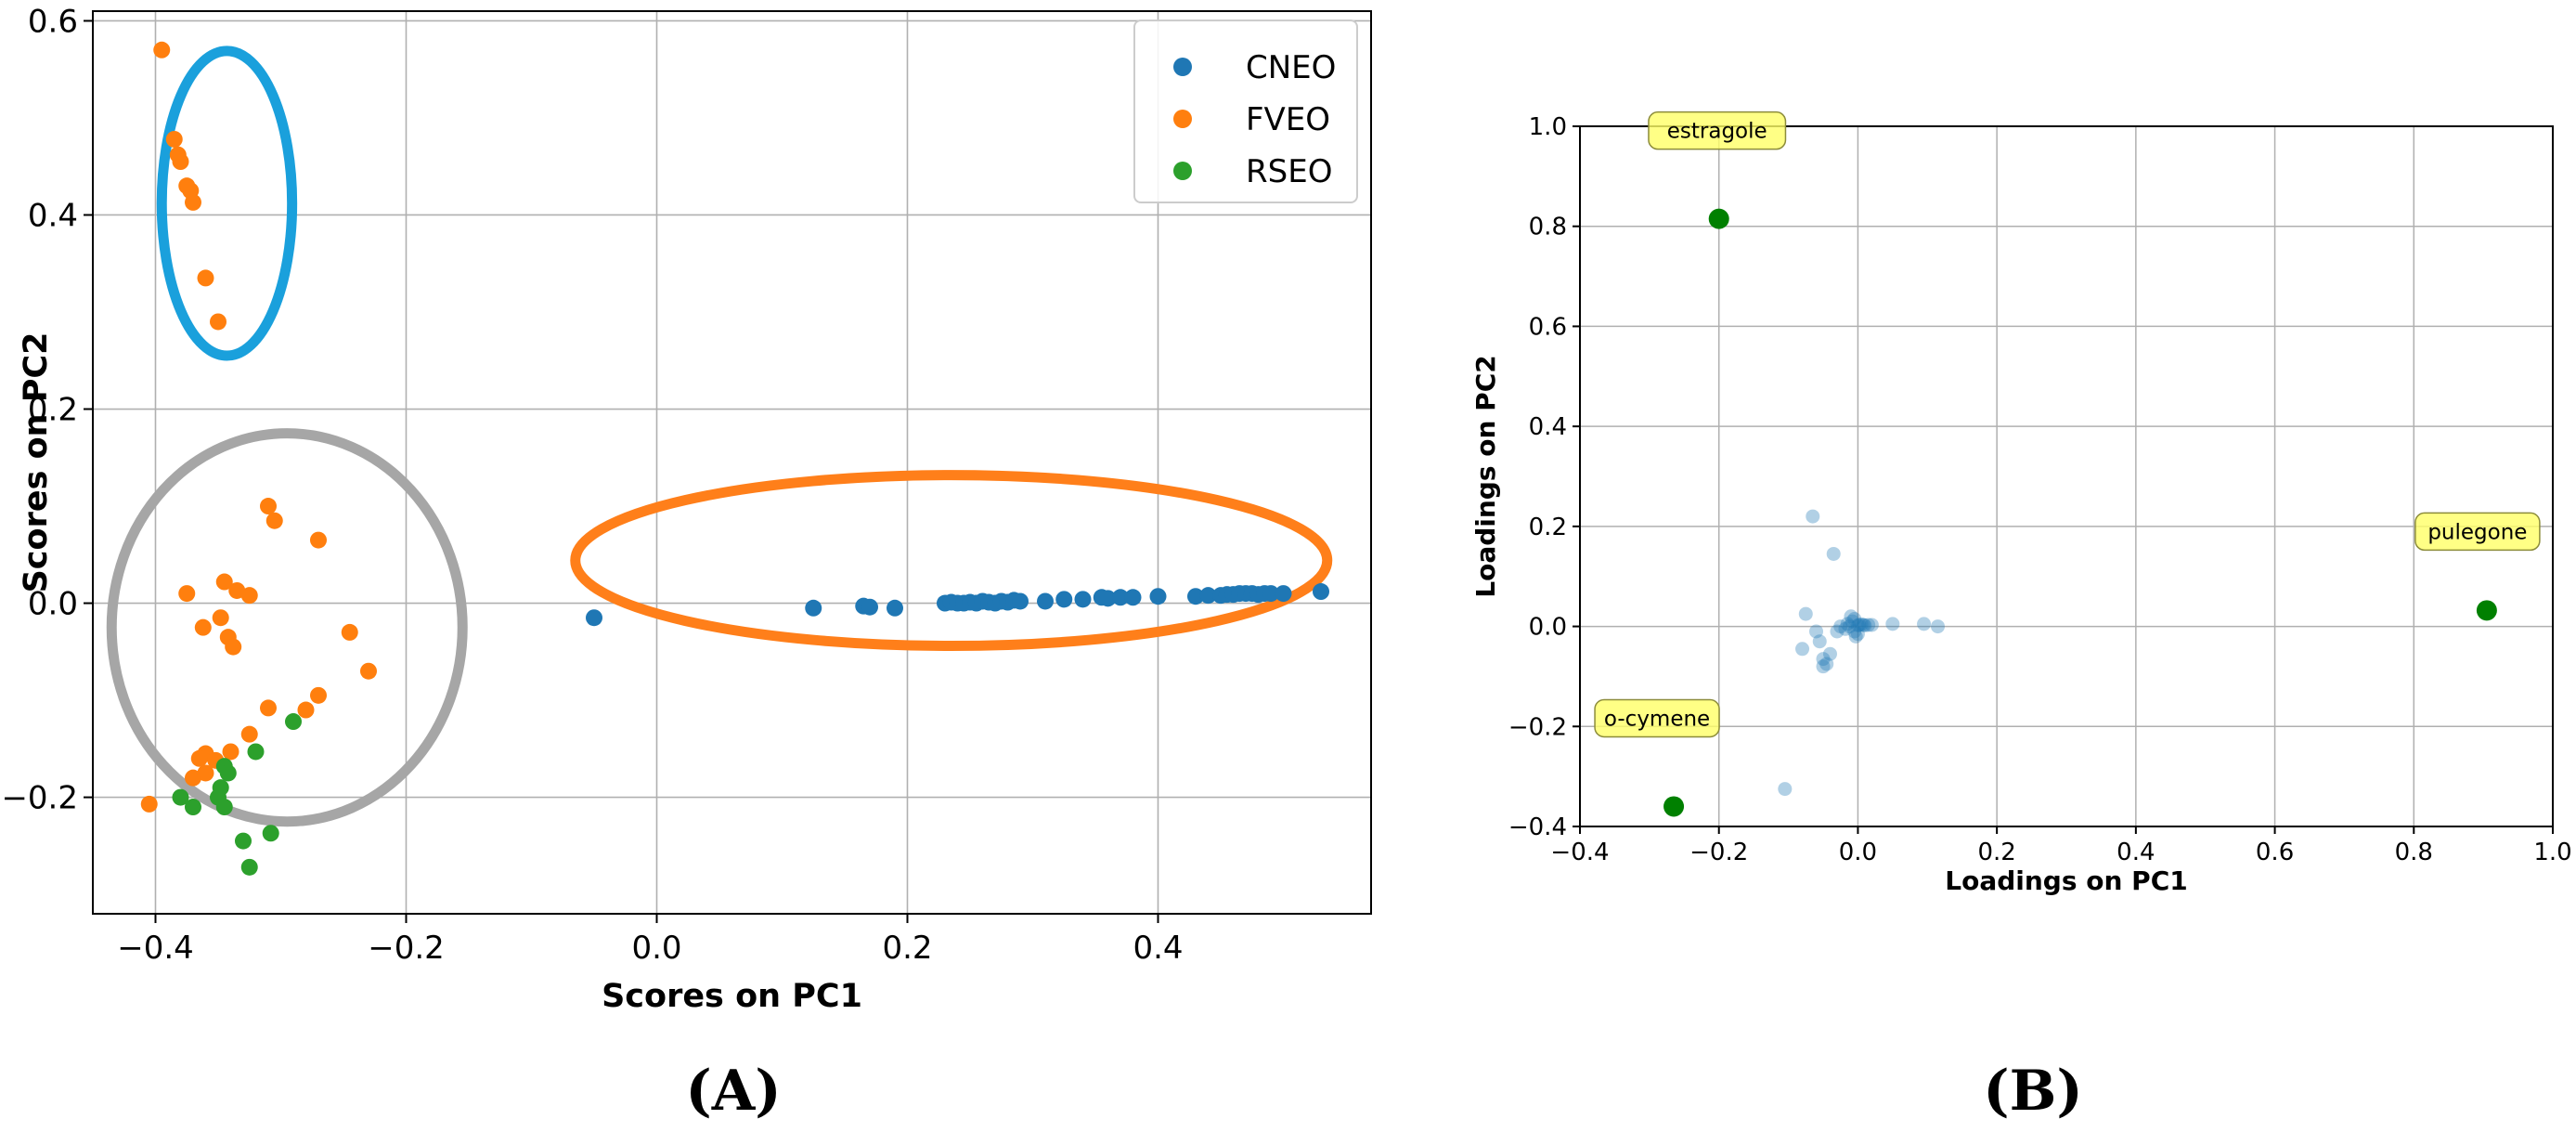 This screenshot has height=1145, width=2576. I want to click on panel-a-y-tick-label: 0.2, so click(53, 411).